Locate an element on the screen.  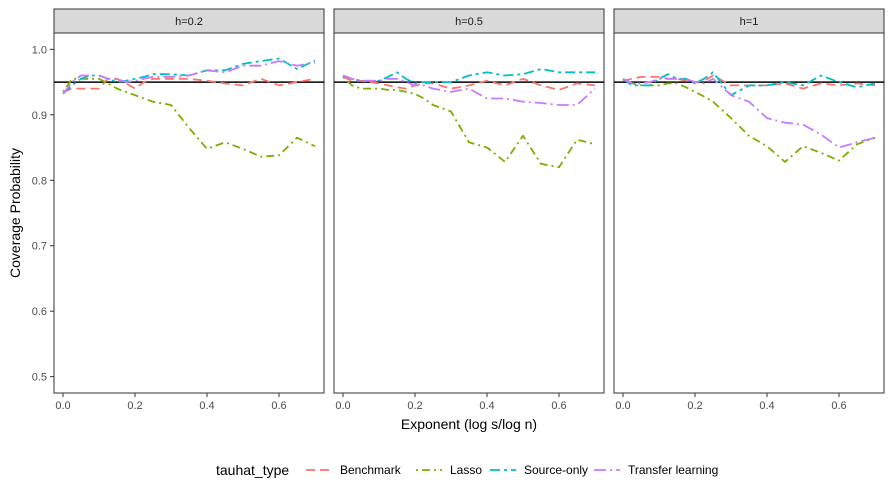
legend-entry-benchmark: Benchmark is located at coordinates (354, 470).